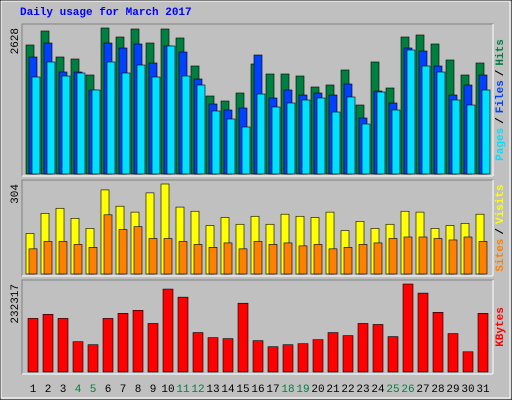 This screenshot has height=400, width=512. I want to click on x-tick-label: 6, so click(108, 390).